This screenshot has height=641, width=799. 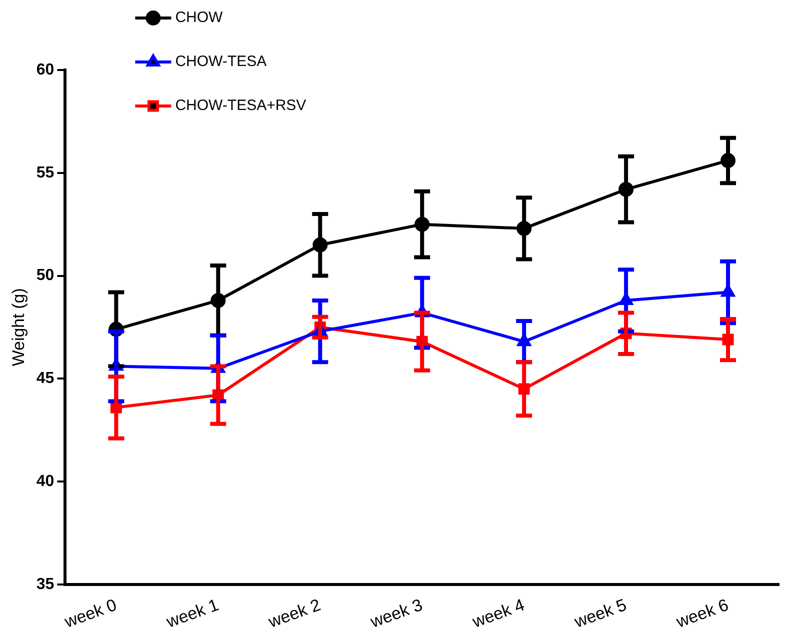 What do you see at coordinates (45, 584) in the screenshot?
I see `y-tick-label: 35` at bounding box center [45, 584].